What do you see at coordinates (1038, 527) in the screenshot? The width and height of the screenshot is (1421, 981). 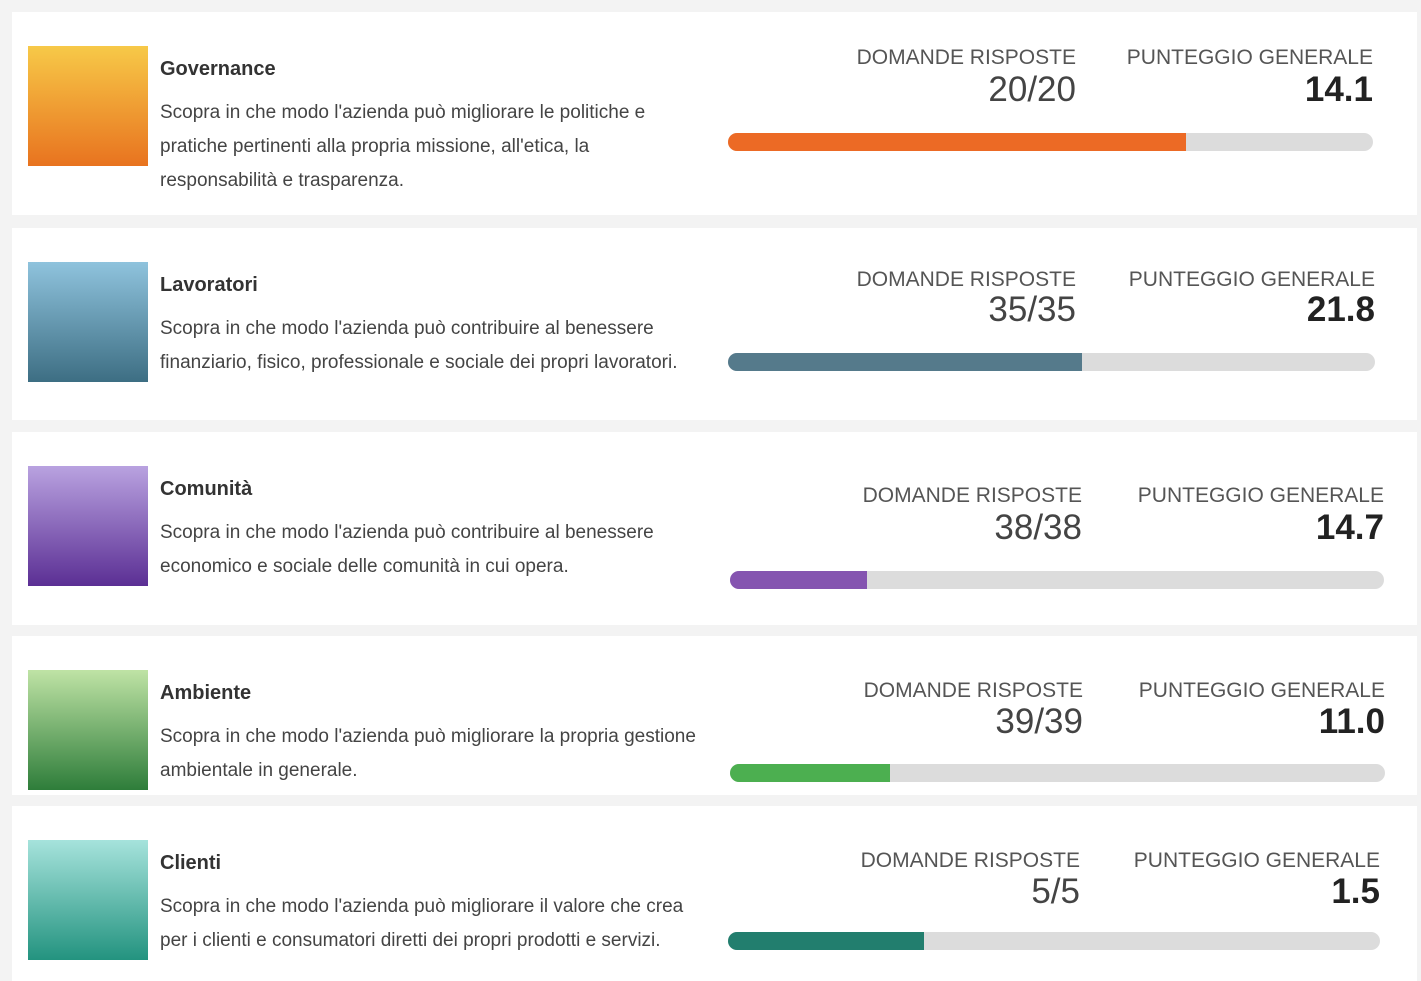 I see `answered-value: 38/38` at bounding box center [1038, 527].